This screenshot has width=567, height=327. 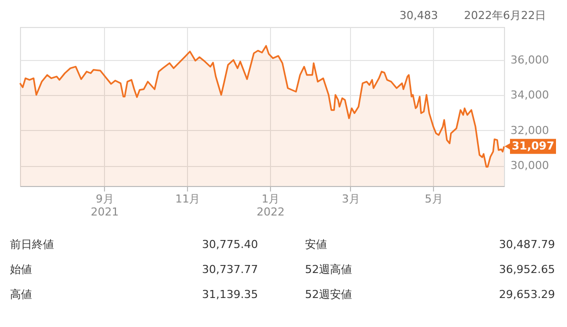 What do you see at coordinates (529, 130) in the screenshot?
I see `y-tick-label: 32,000` at bounding box center [529, 130].